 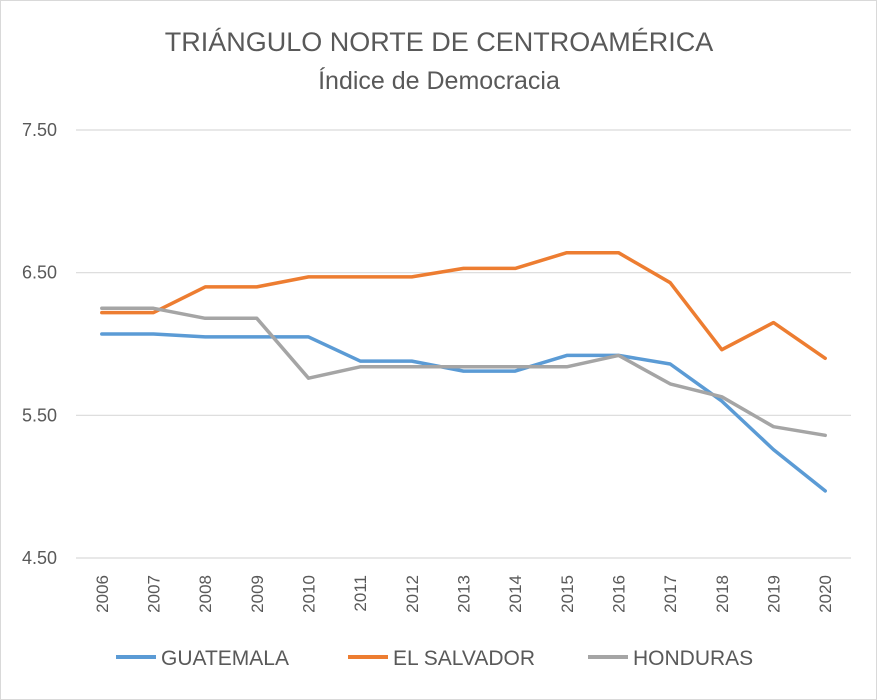 I want to click on x-tick-label: 2014, so click(x=515, y=594).